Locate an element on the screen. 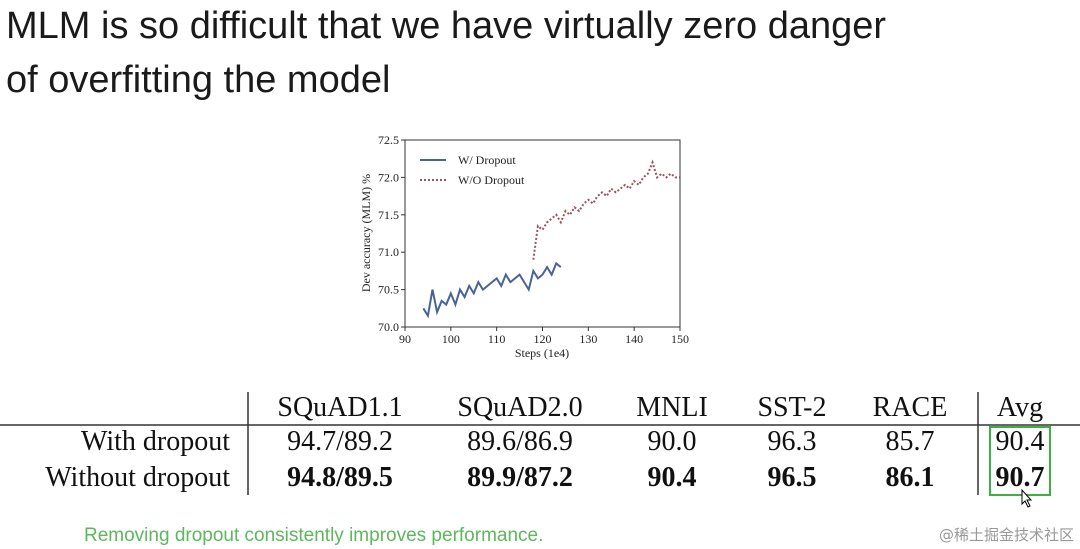 This screenshot has width=1080, height=549. table-cell: 89.6/86.9 is located at coordinates (520, 441).